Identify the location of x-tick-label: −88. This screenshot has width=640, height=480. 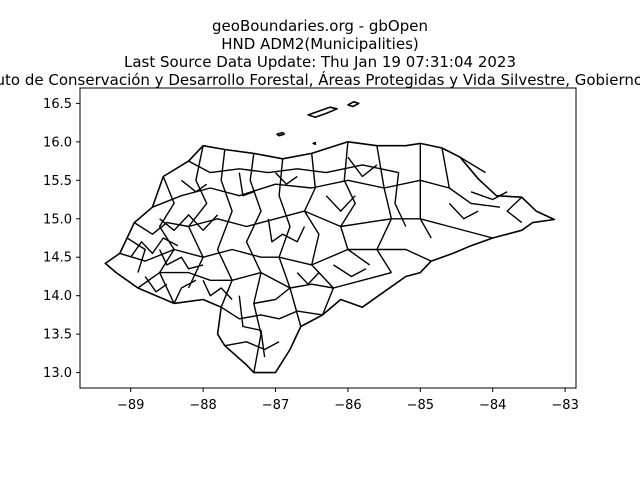
(202, 405).